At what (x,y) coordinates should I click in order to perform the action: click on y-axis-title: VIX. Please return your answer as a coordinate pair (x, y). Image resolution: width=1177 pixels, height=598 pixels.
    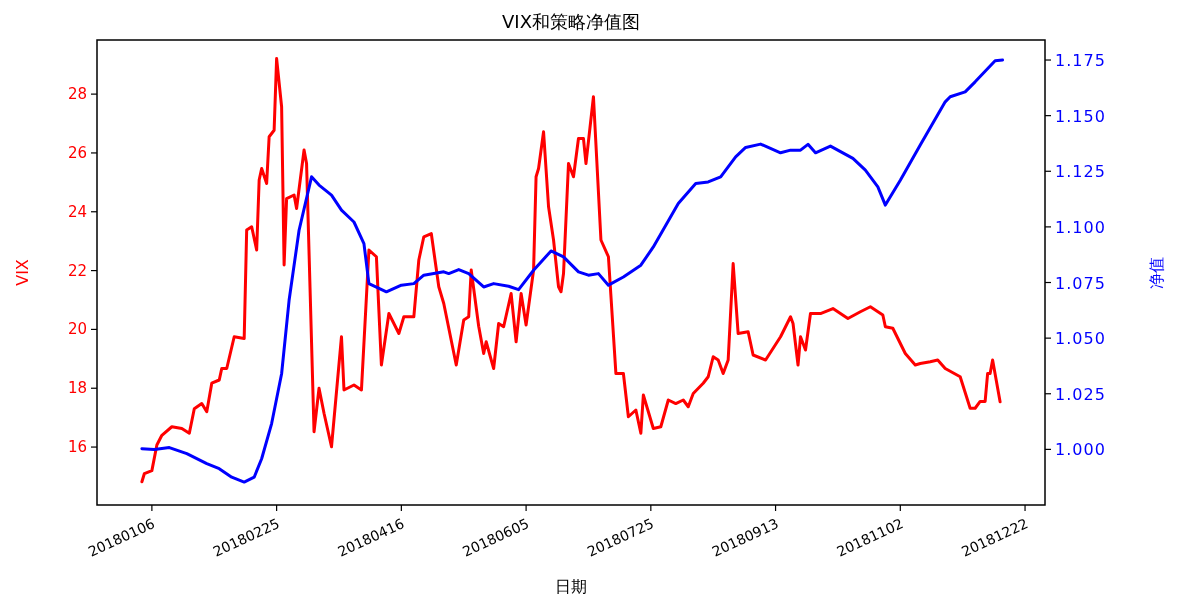
    Looking at the image, I should click on (22, 272).